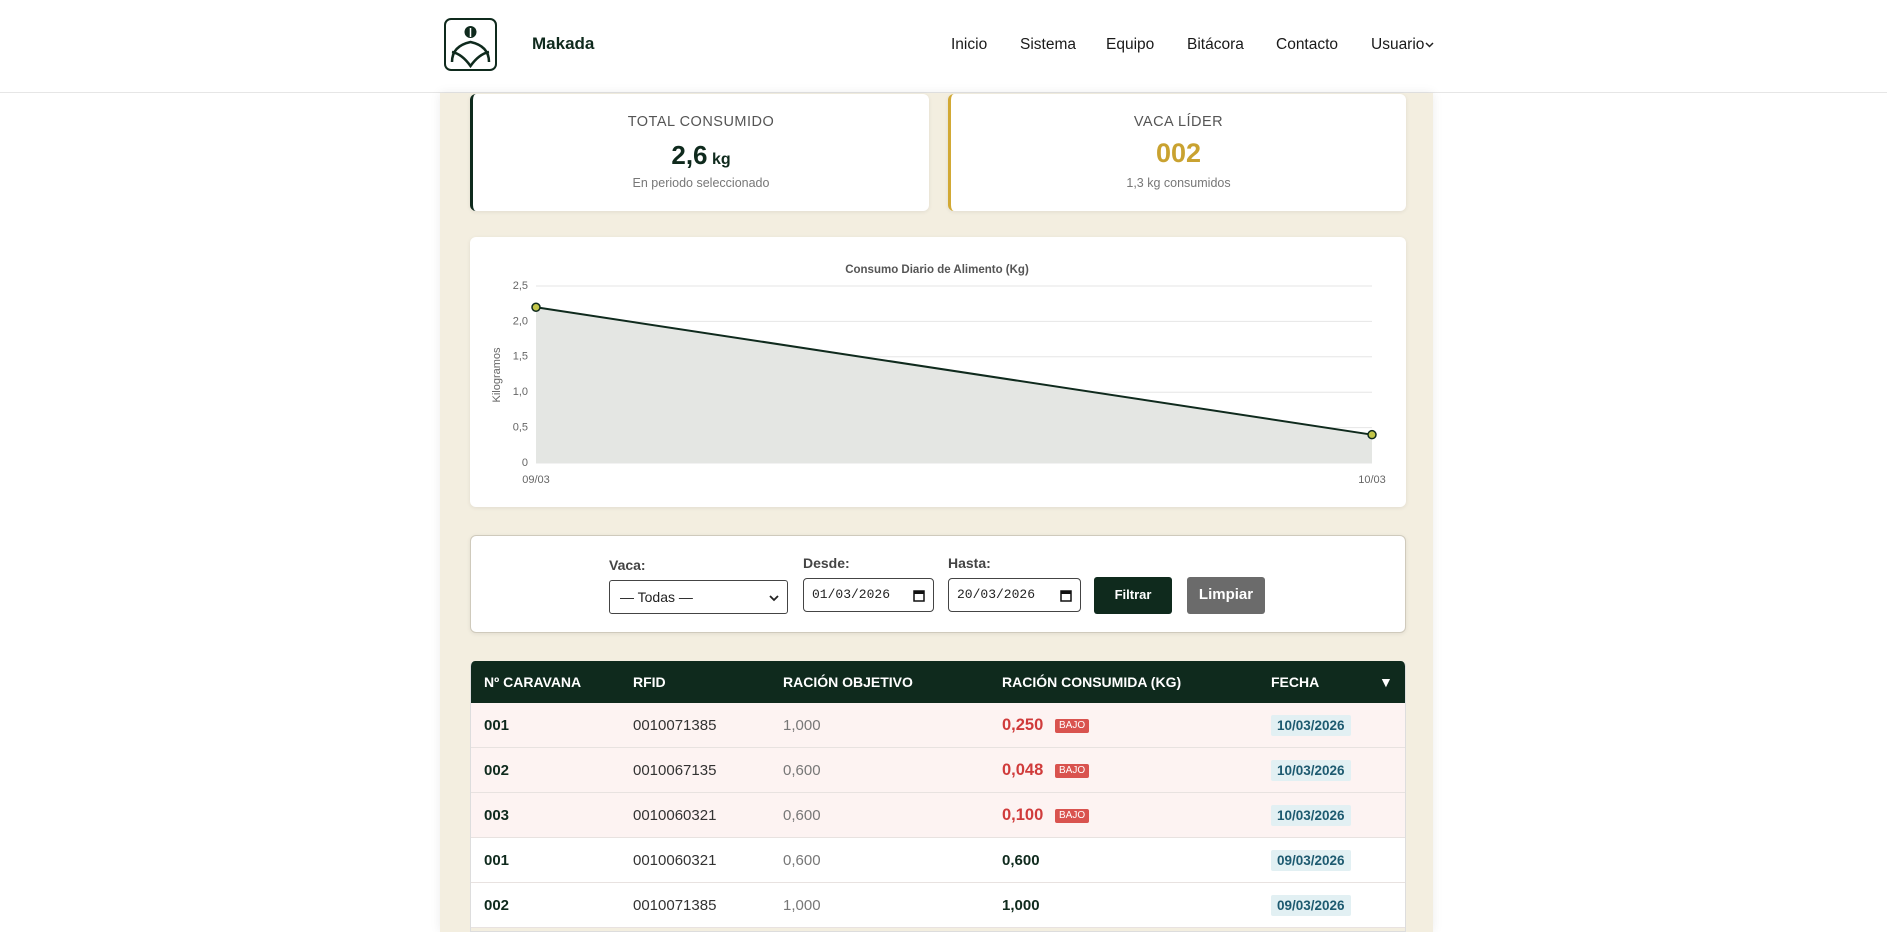 This screenshot has width=1887, height=932. I want to click on column-header: Nº CARAVANA, so click(533, 682).